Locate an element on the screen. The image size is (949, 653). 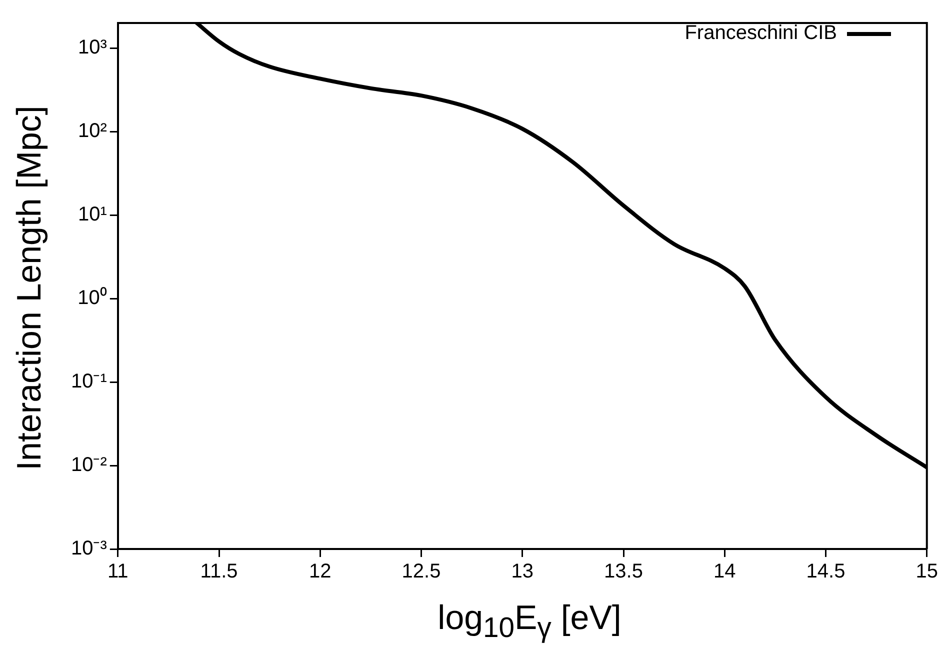
x-tick-label: 12 is located at coordinates (320, 571).